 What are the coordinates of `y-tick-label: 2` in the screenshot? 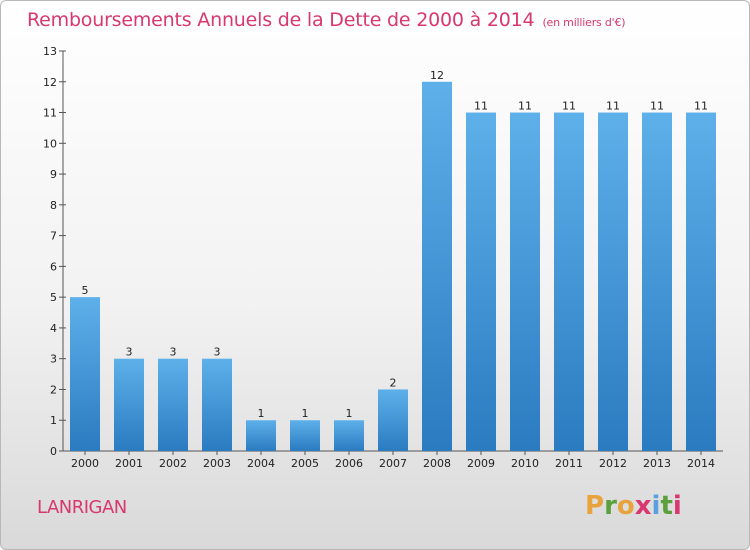 It's located at (53, 389).